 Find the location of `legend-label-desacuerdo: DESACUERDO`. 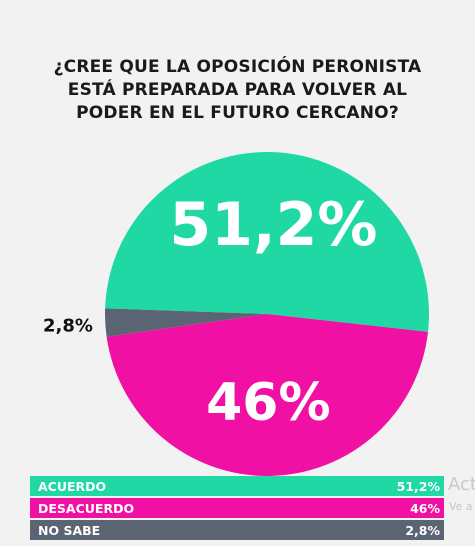

legend-label-desacuerdo: DESACUERDO is located at coordinates (86, 508).